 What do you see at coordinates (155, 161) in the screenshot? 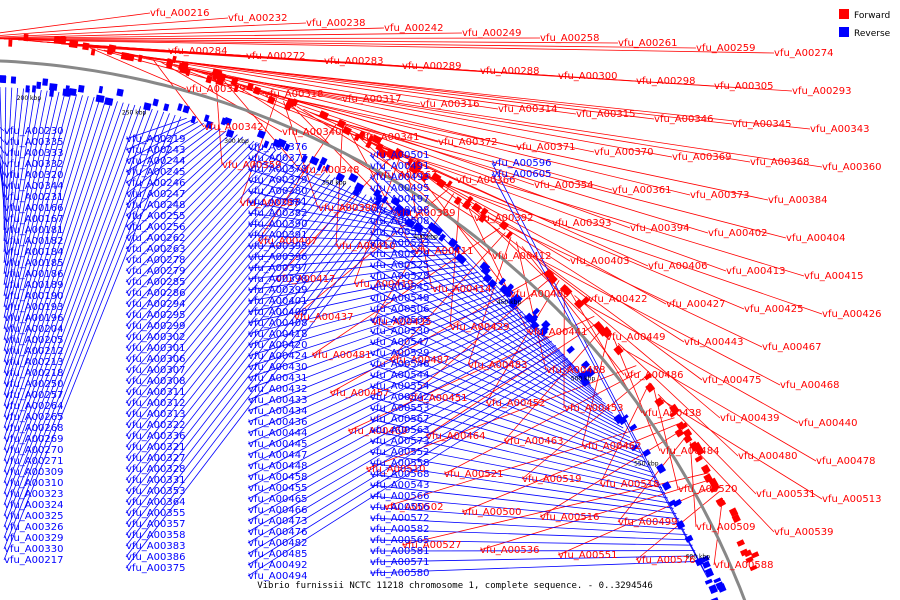
I see `gene-label: vfu_A00244` at bounding box center [155, 161].